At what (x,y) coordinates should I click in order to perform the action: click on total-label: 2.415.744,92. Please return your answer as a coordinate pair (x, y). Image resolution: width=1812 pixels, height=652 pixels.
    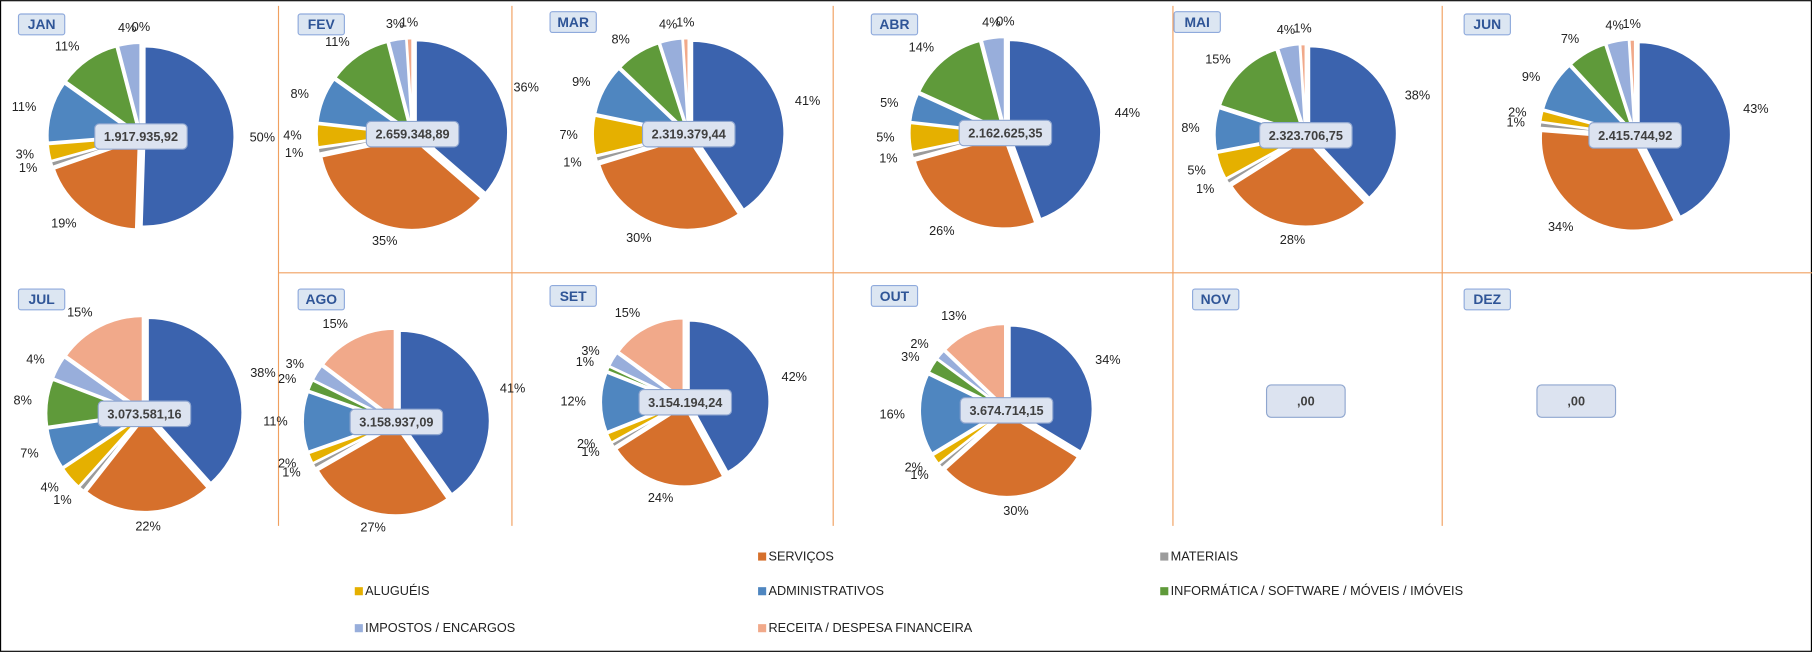
    Looking at the image, I should click on (1635, 135).